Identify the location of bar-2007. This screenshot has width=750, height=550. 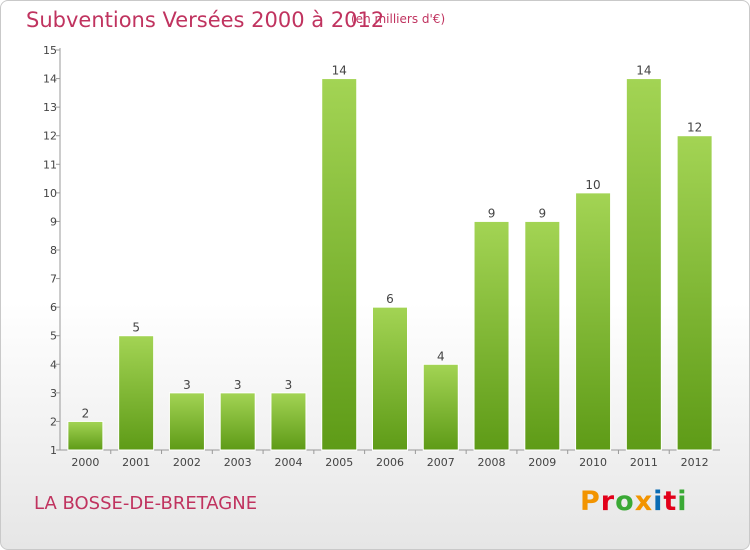
(440, 407).